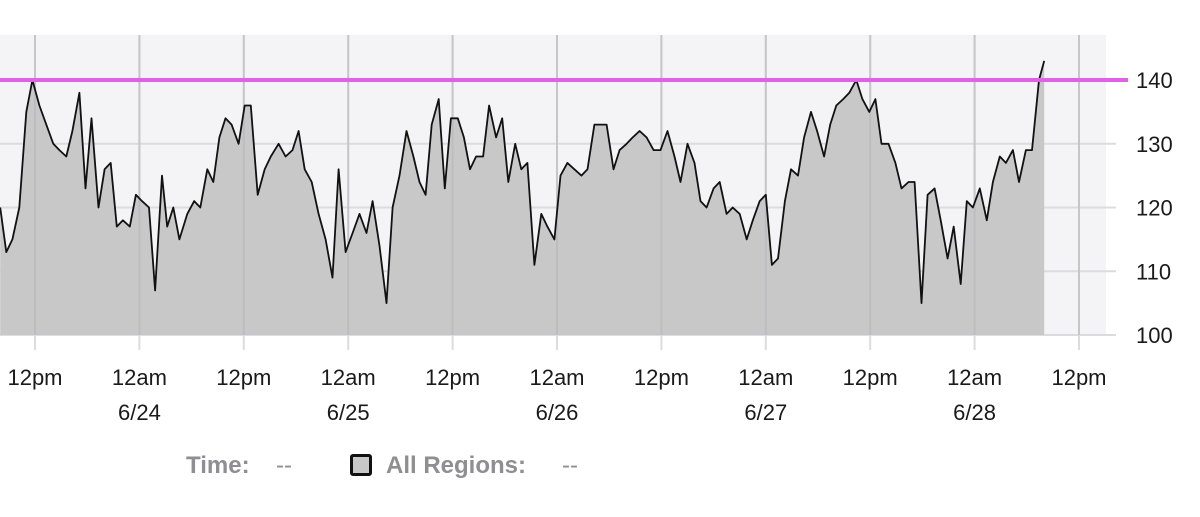  I want to click on x-tick-date-label: 6/27, so click(765, 412).